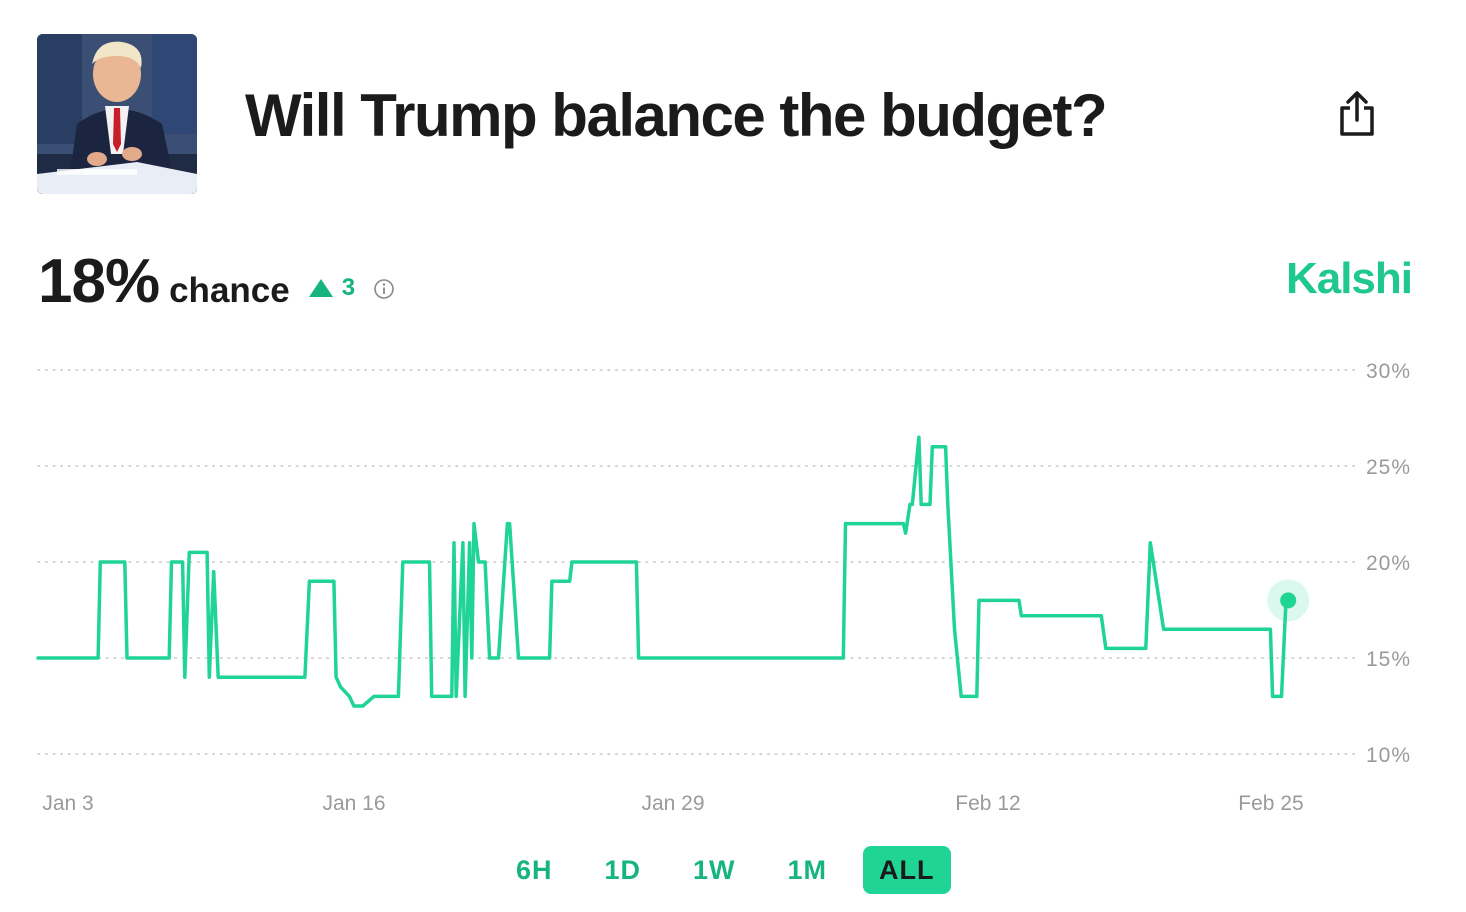  Describe the element at coordinates (1349, 278) in the screenshot. I see `source-brand: Kalshi` at that location.